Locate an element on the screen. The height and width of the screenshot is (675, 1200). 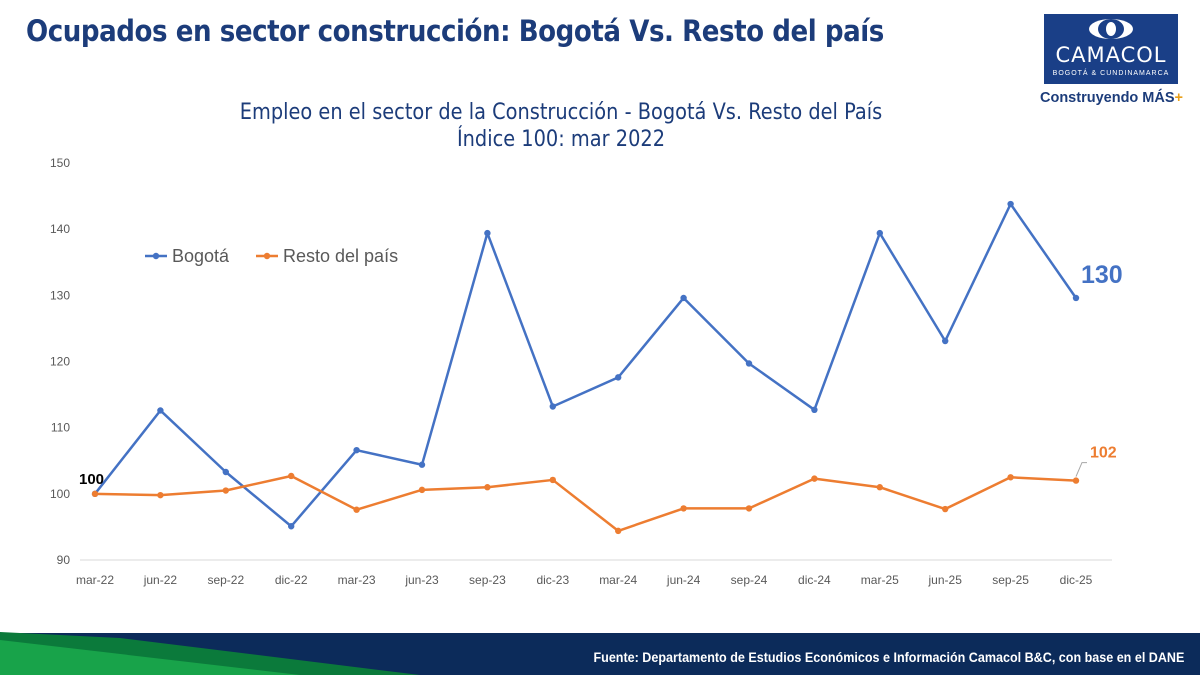
x-tick-label: sep-24 is located at coordinates (749, 580).